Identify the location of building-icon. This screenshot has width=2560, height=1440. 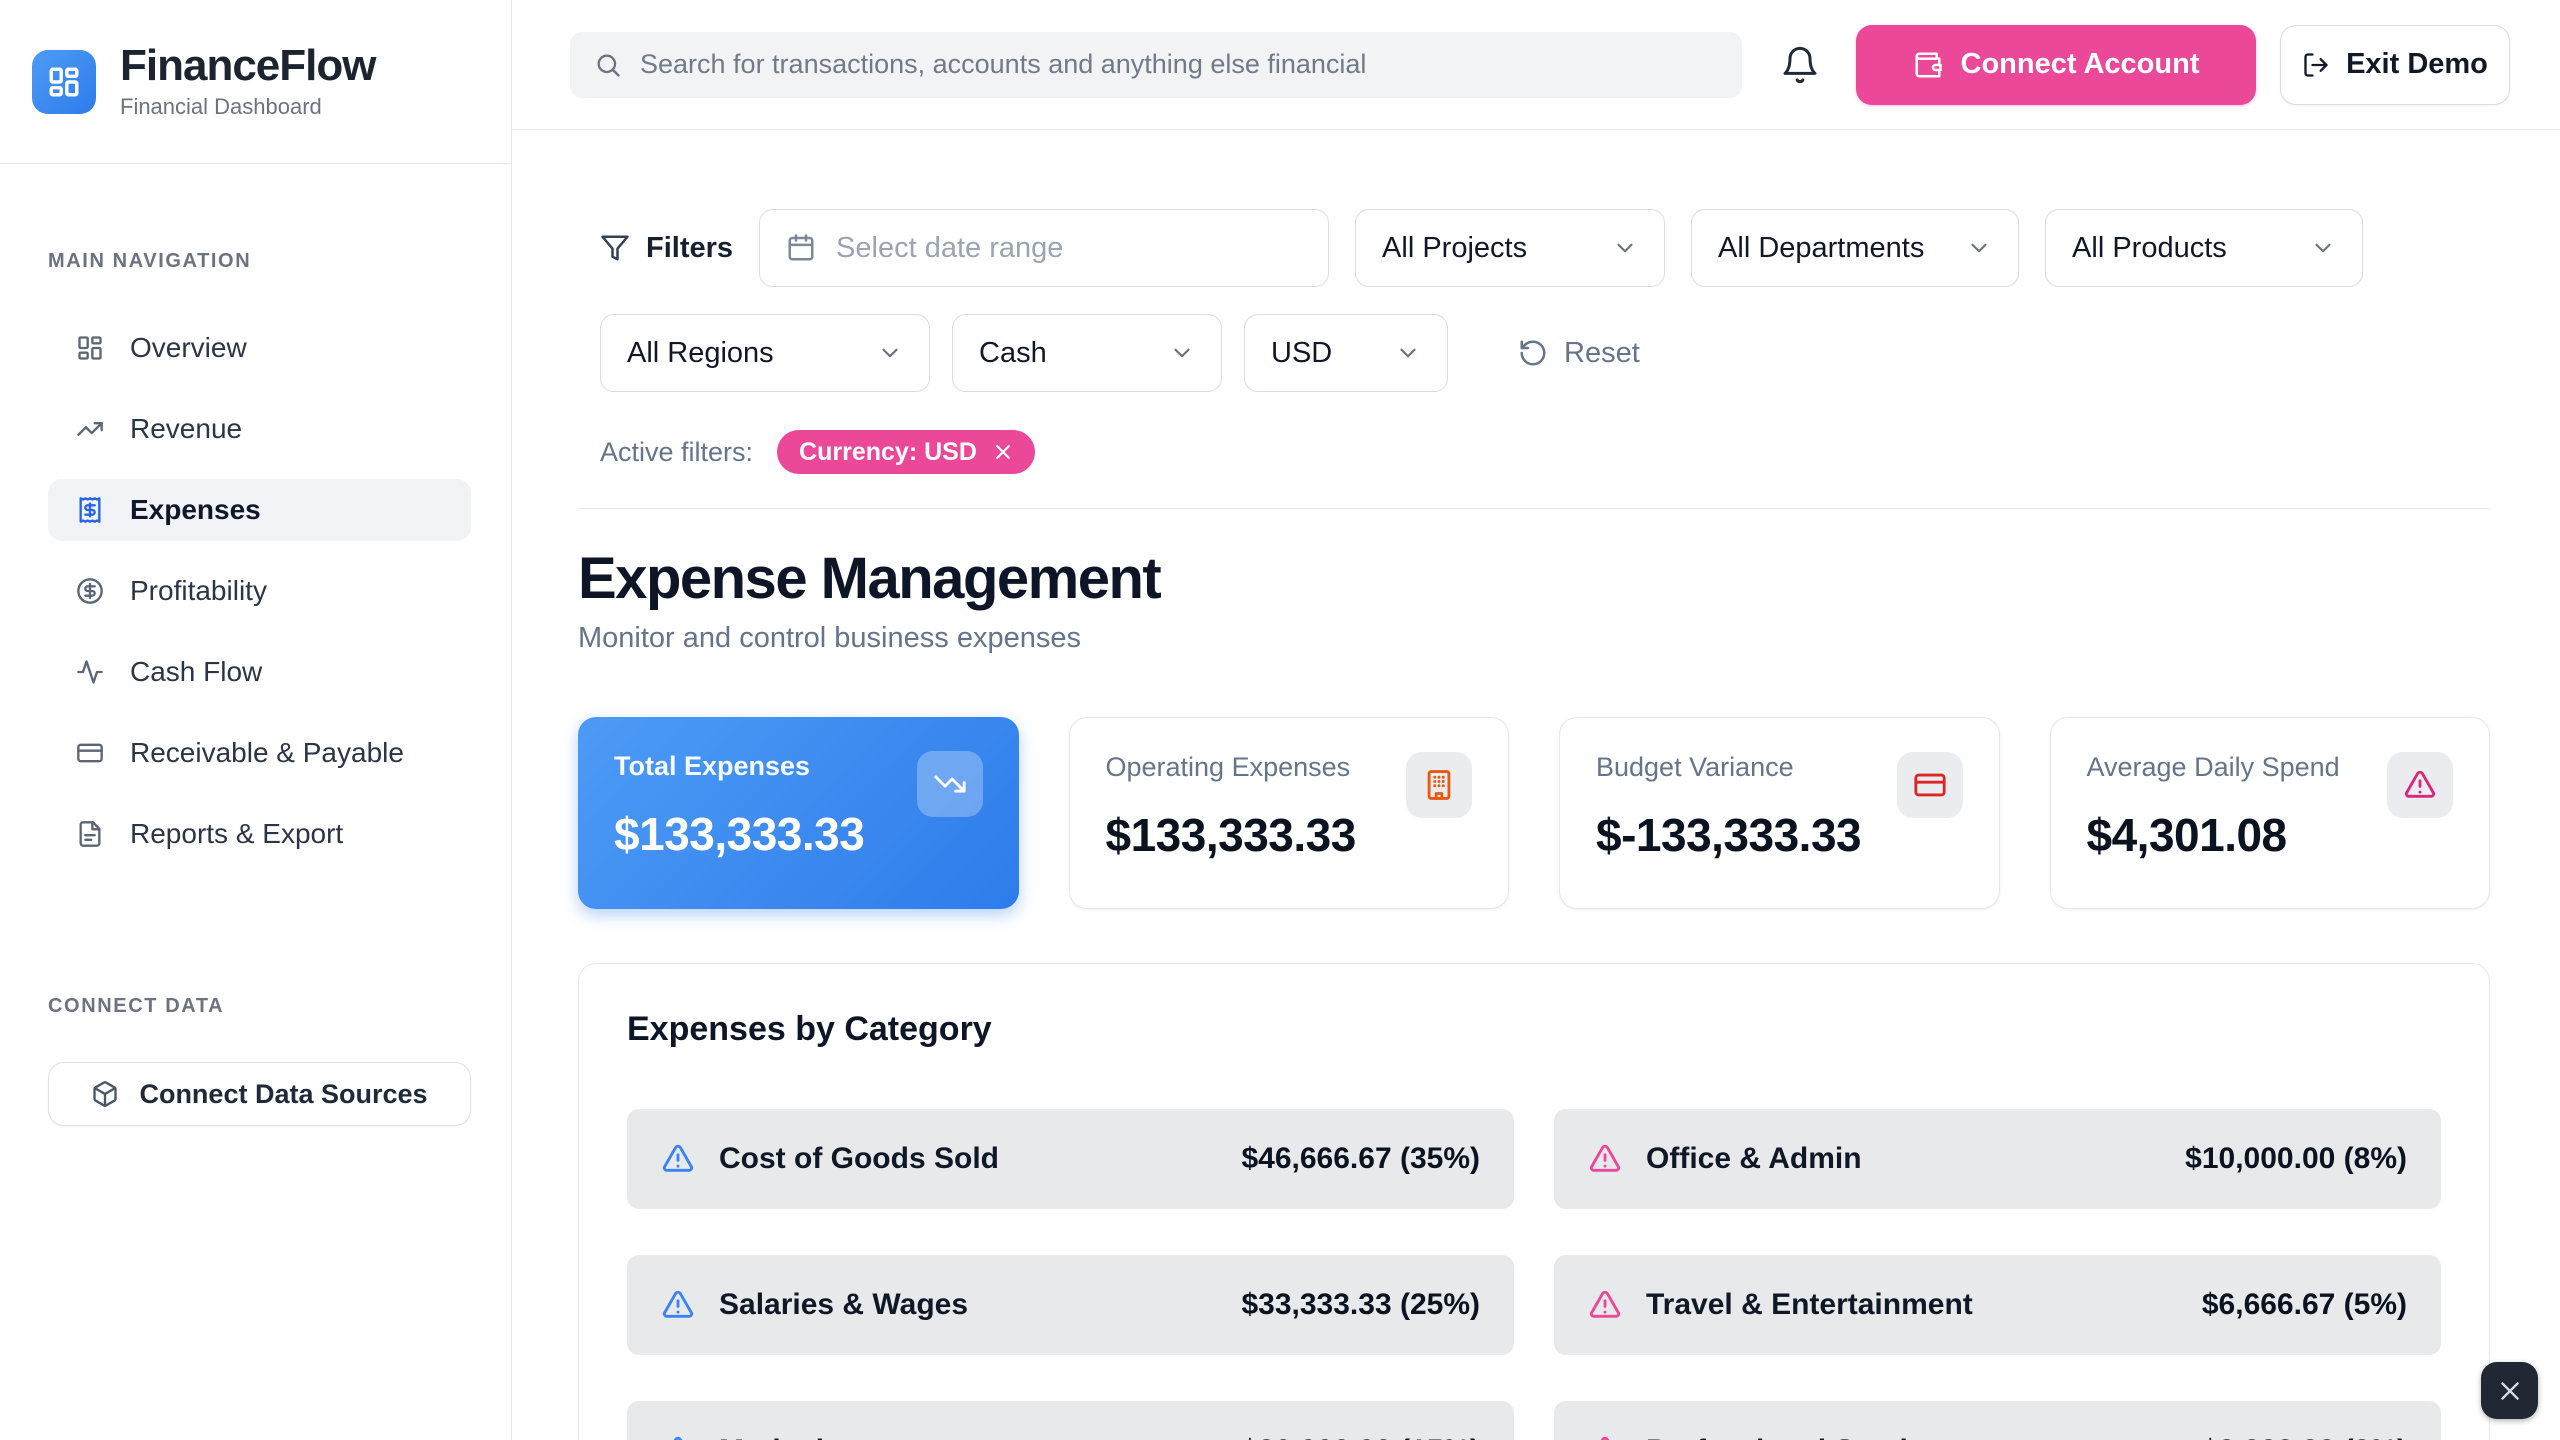
(1439, 785).